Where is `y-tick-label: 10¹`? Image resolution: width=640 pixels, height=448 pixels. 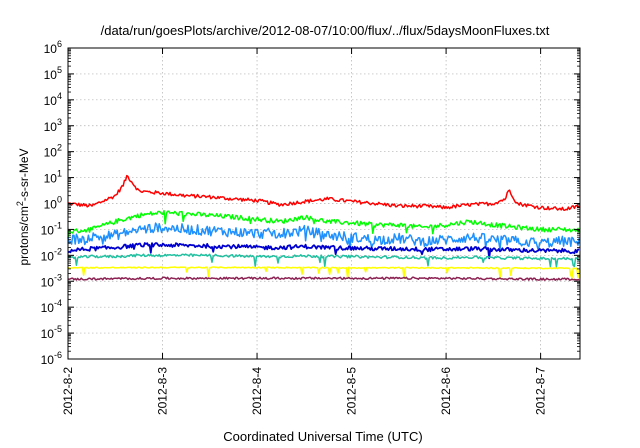
y-tick-label: 10¹ is located at coordinates (53, 177).